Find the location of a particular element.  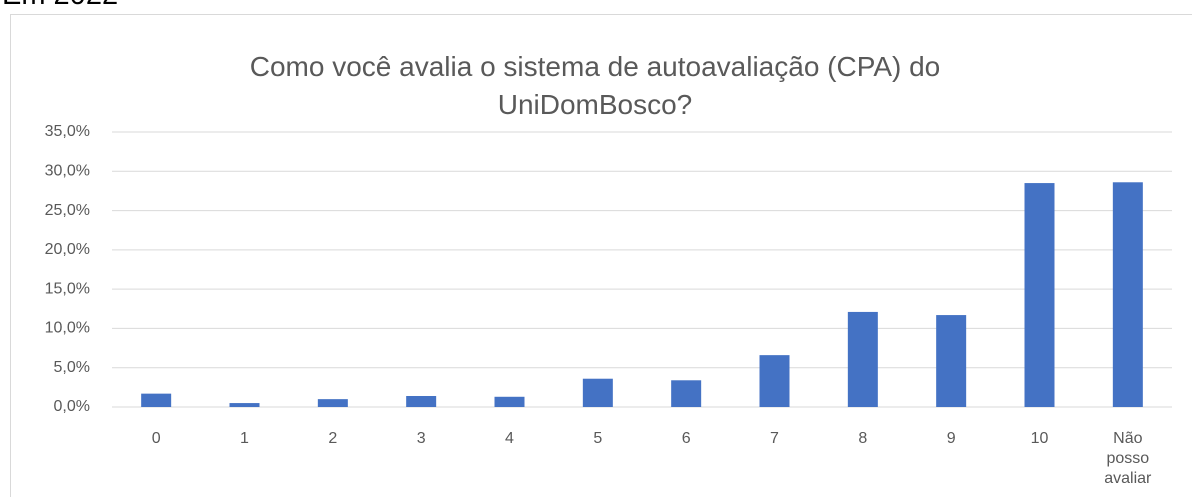

x-tick-label: Não posso avaliar is located at coordinates (1128, 458).